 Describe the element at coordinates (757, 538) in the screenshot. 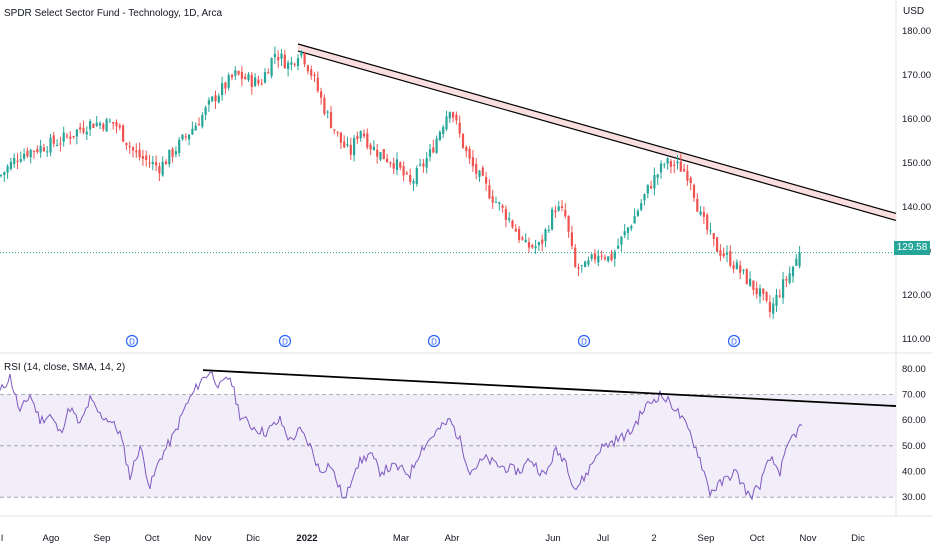

I see `time-tick-label: Oct` at that location.